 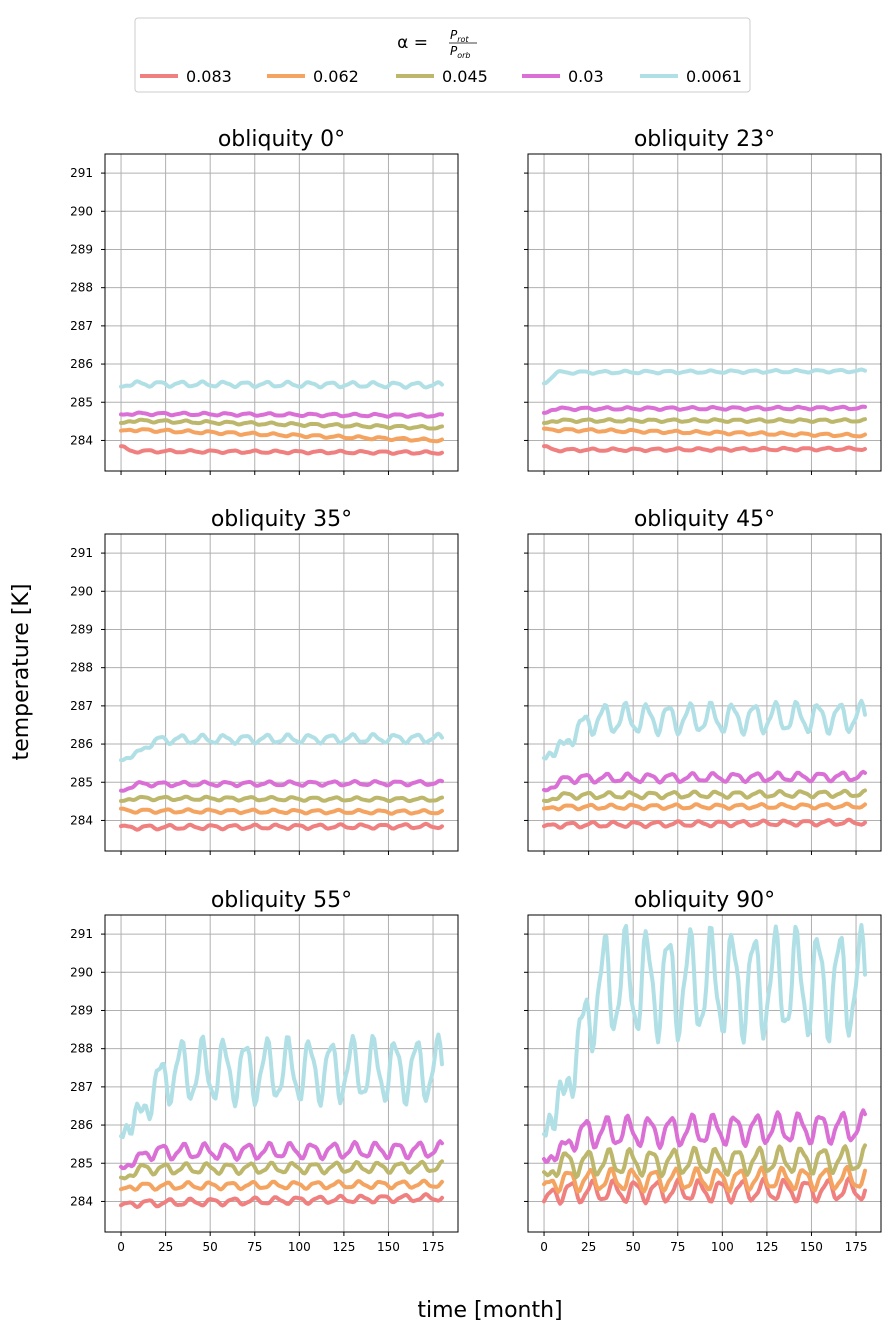 I want to click on legend: α = Prot Porb 0.083 0.062 0.045 0.03 0.0061, so click(x=442, y=55).